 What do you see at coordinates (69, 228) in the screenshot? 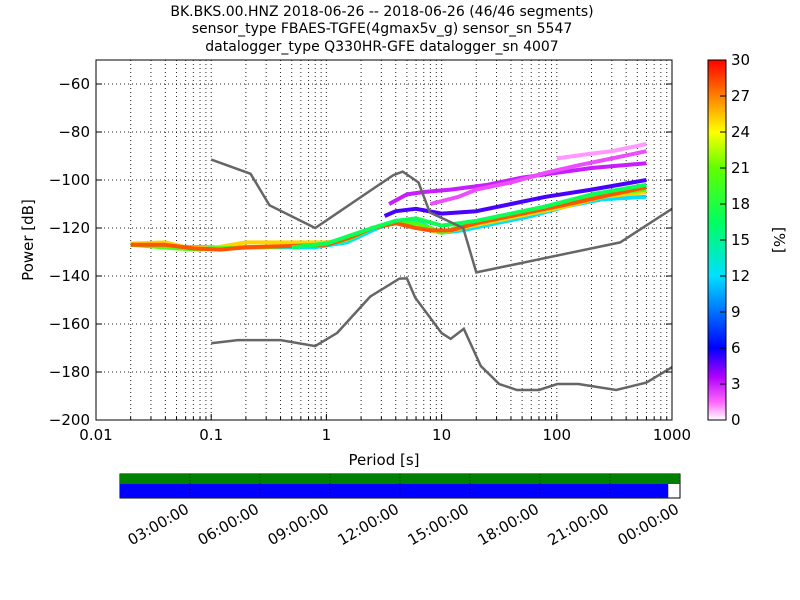
I see `y-tick-label: −120` at bounding box center [69, 228].